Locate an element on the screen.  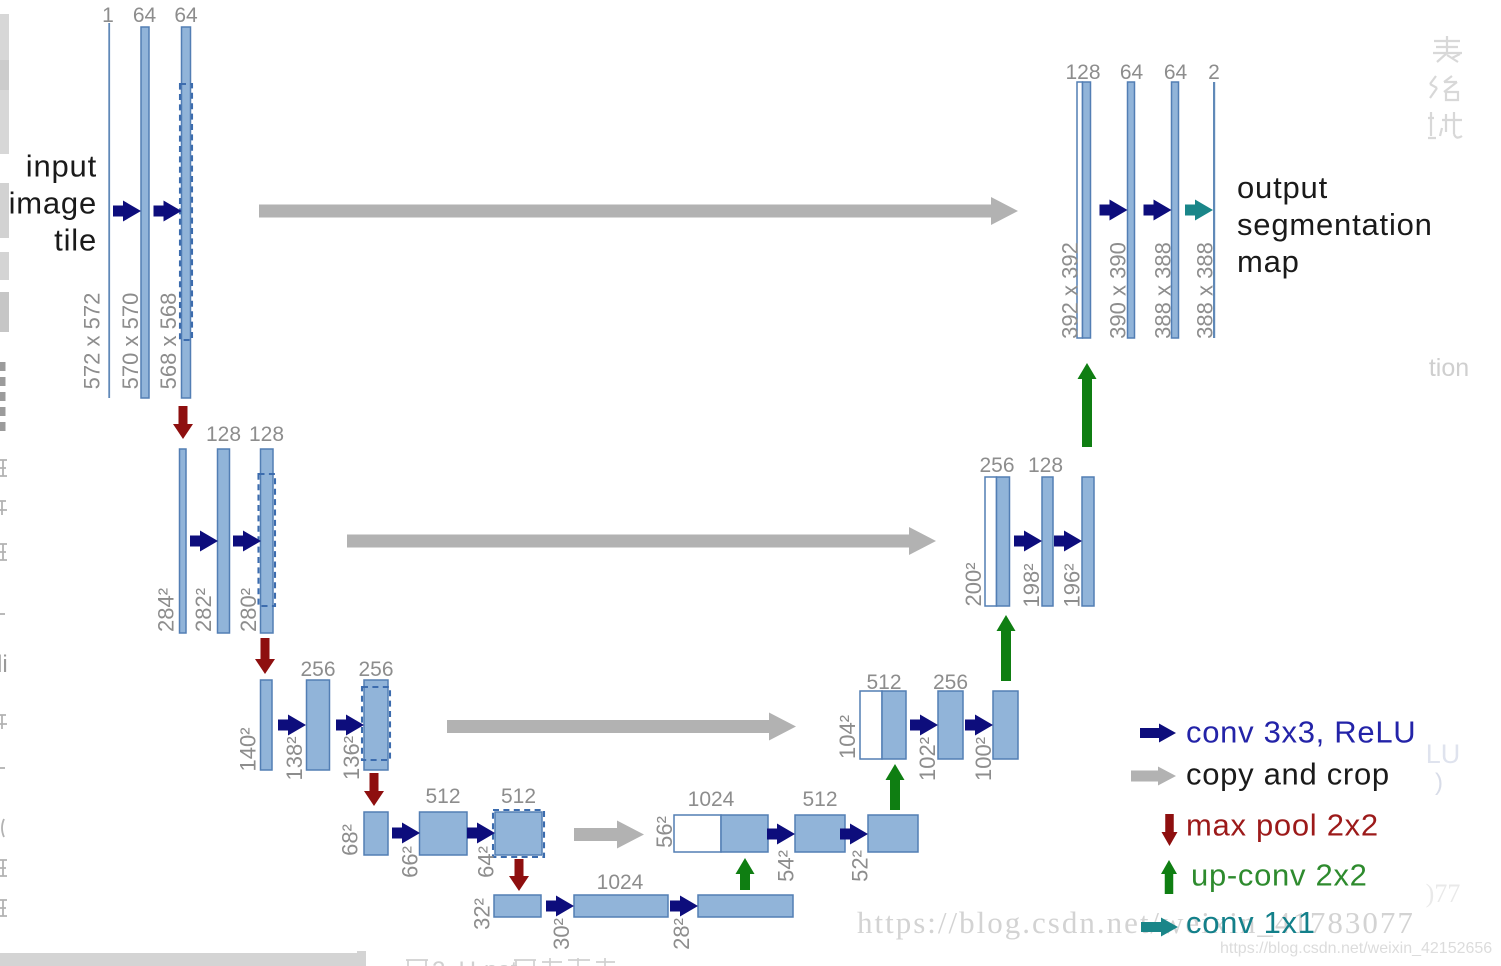
svg-text: input is located at coordinates (61, 166).